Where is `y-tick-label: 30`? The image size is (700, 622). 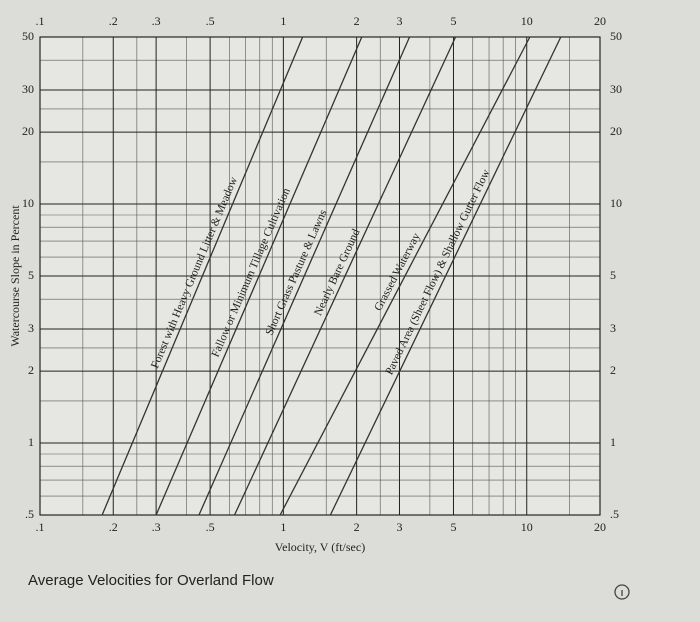 y-tick-label: 30 is located at coordinates (28, 89).